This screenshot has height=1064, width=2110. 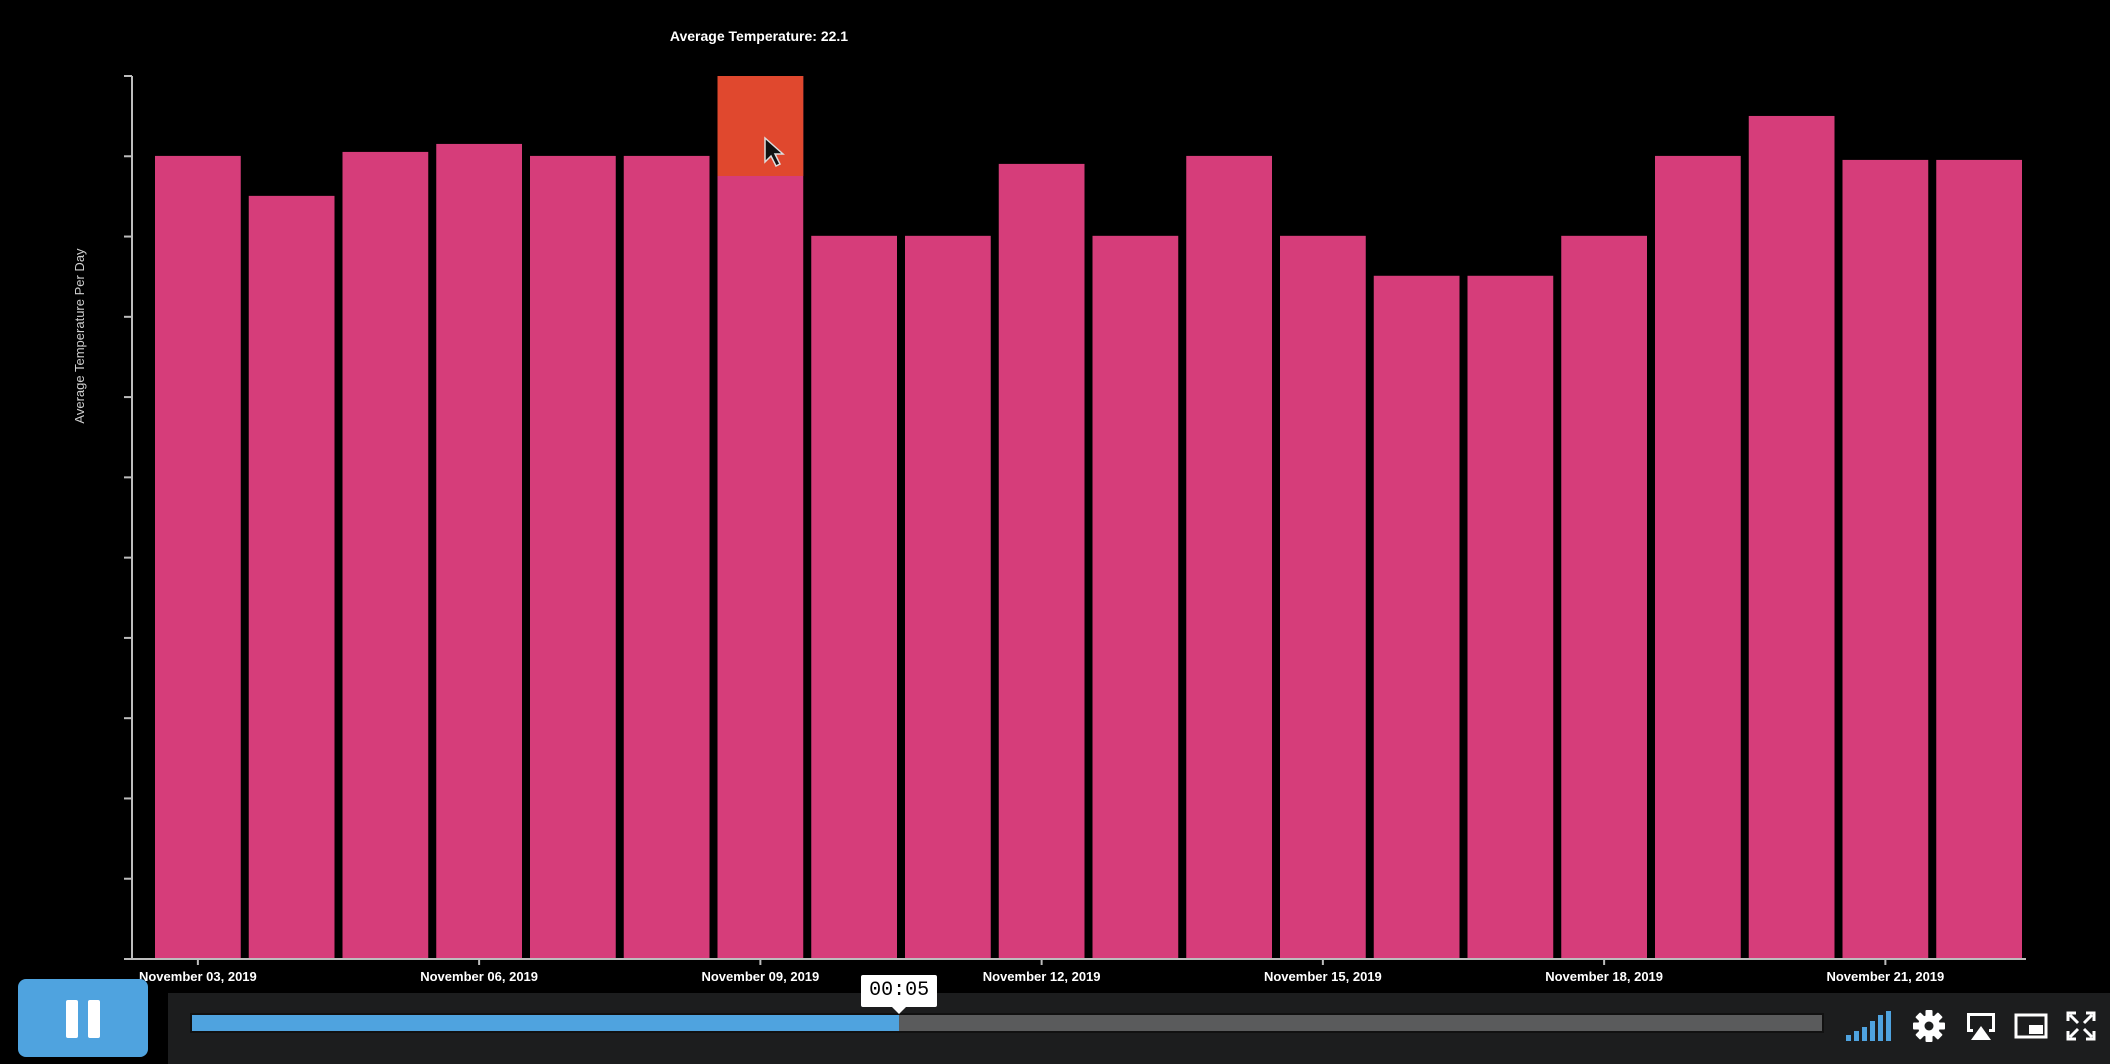 I want to click on mouse-cursor-icon, so click(x=774, y=152).